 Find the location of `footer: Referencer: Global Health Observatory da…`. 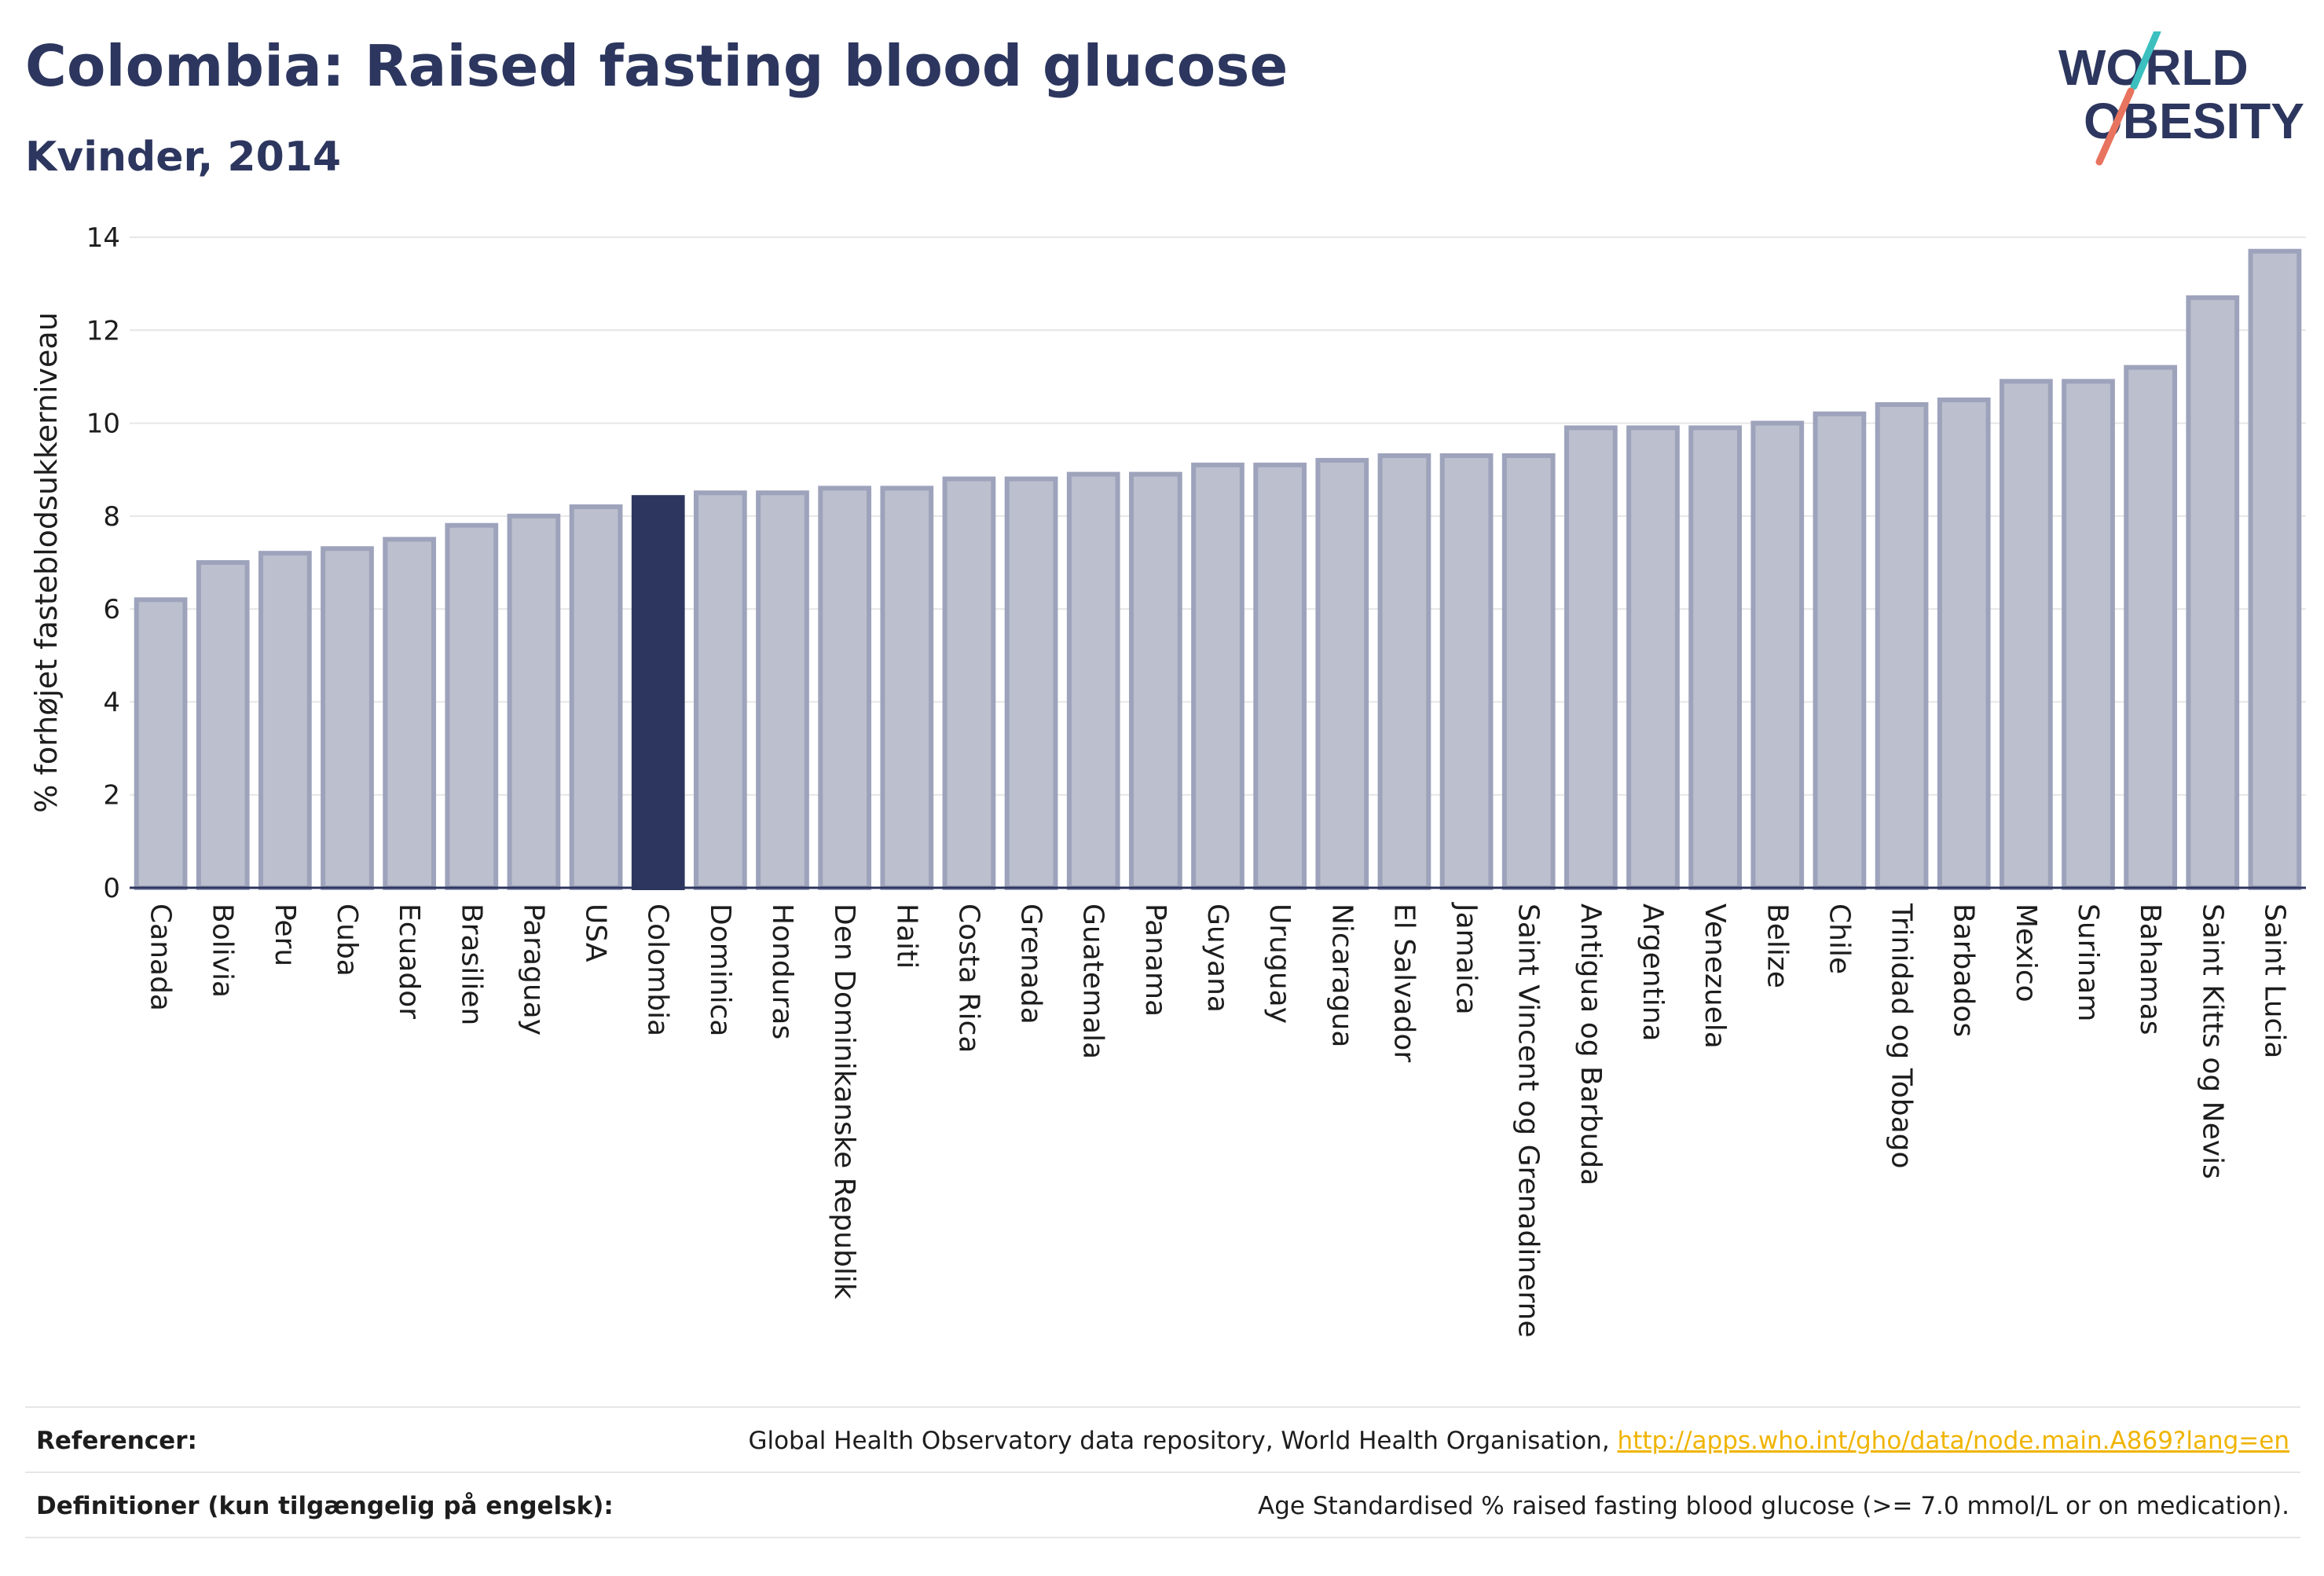

footer: Referencer: Global Health Observatory da… is located at coordinates (1162, 1473).